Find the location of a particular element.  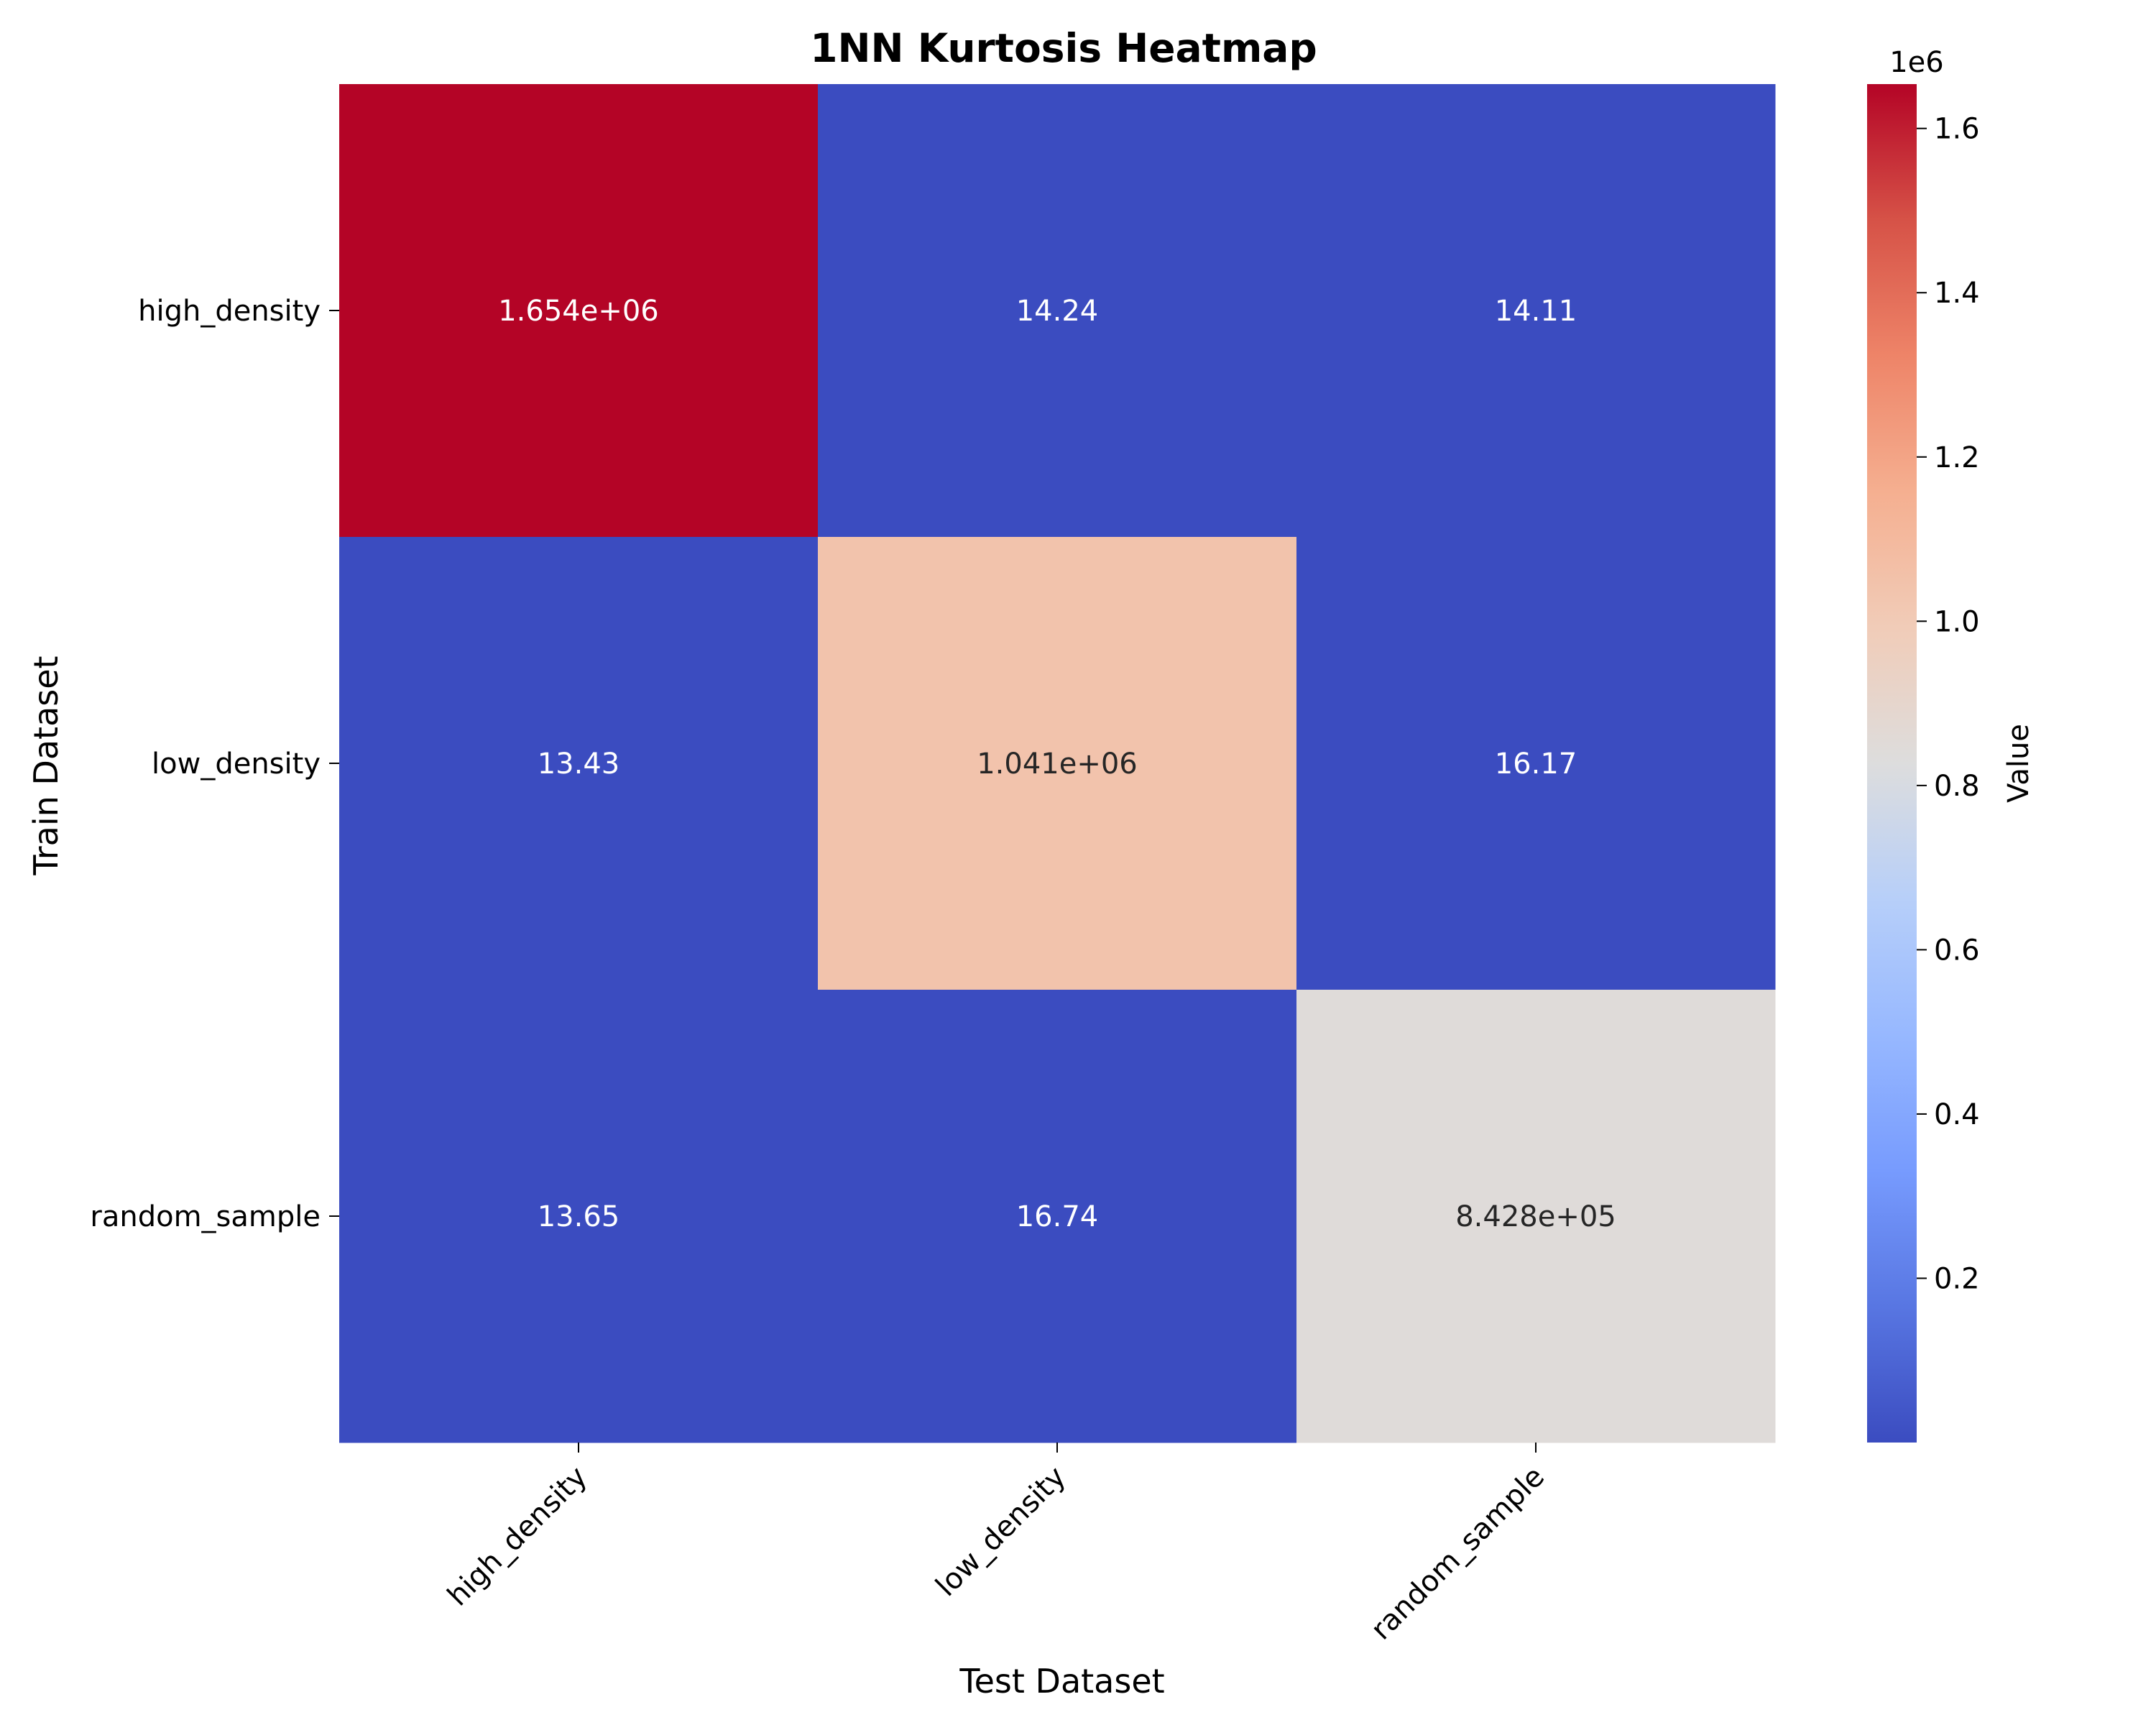

x-tick-label: low_density is located at coordinates (1001, 1532).